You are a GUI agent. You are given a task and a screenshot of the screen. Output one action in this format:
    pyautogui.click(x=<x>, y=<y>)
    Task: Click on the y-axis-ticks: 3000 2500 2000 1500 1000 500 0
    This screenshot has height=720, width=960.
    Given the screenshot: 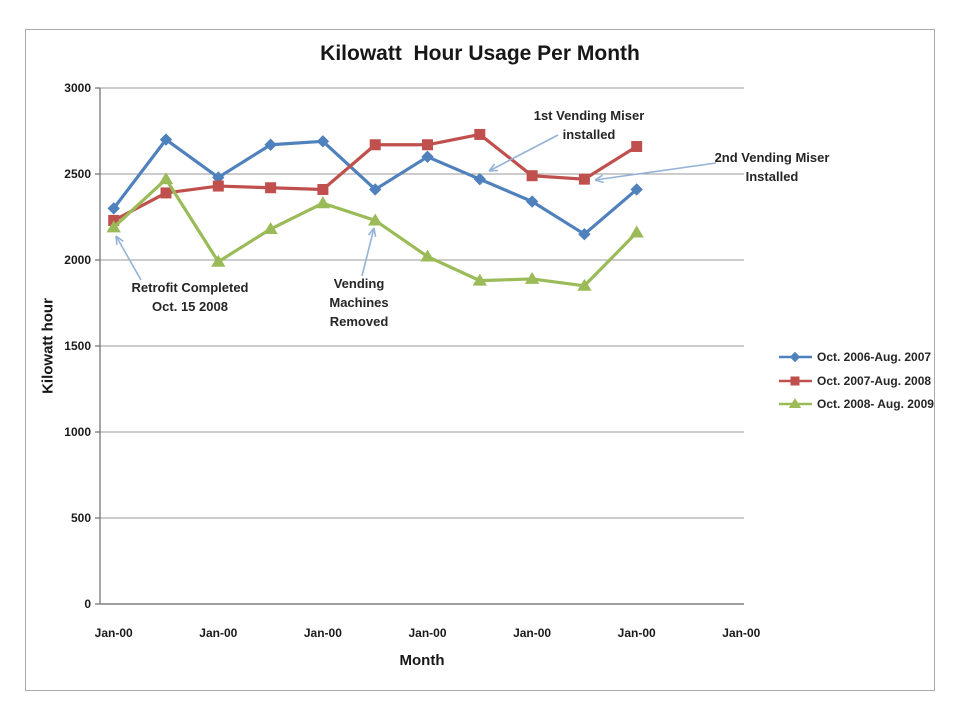 What is the action you would take?
    pyautogui.click(x=82, y=346)
    